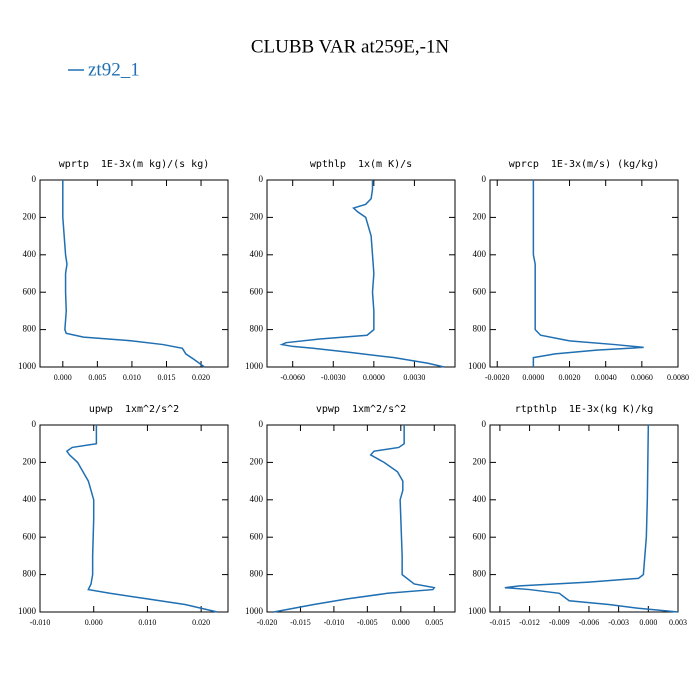  Describe the element at coordinates (642, 377) in the screenshot. I see `x-tick-label: 0.0060` at that location.